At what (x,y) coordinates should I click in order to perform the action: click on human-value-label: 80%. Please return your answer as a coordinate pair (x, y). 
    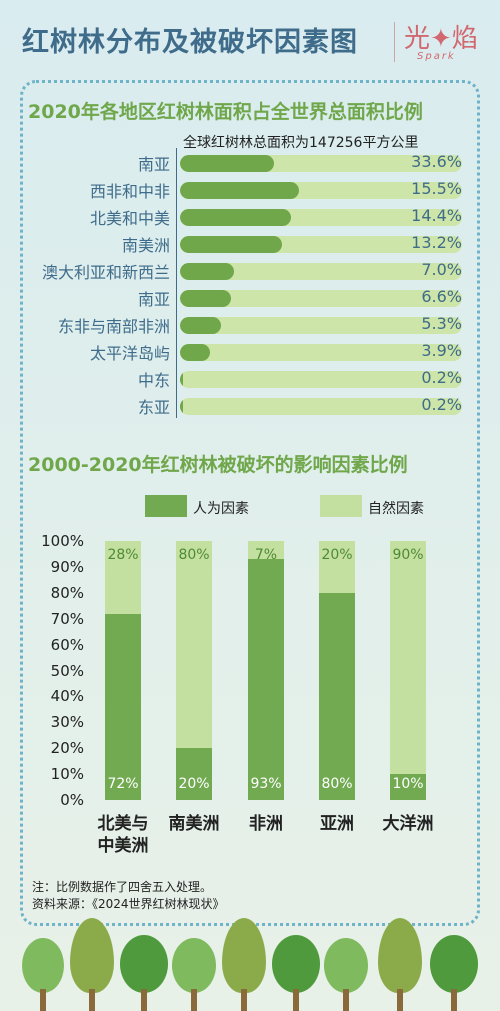
    Looking at the image, I should click on (337, 784).